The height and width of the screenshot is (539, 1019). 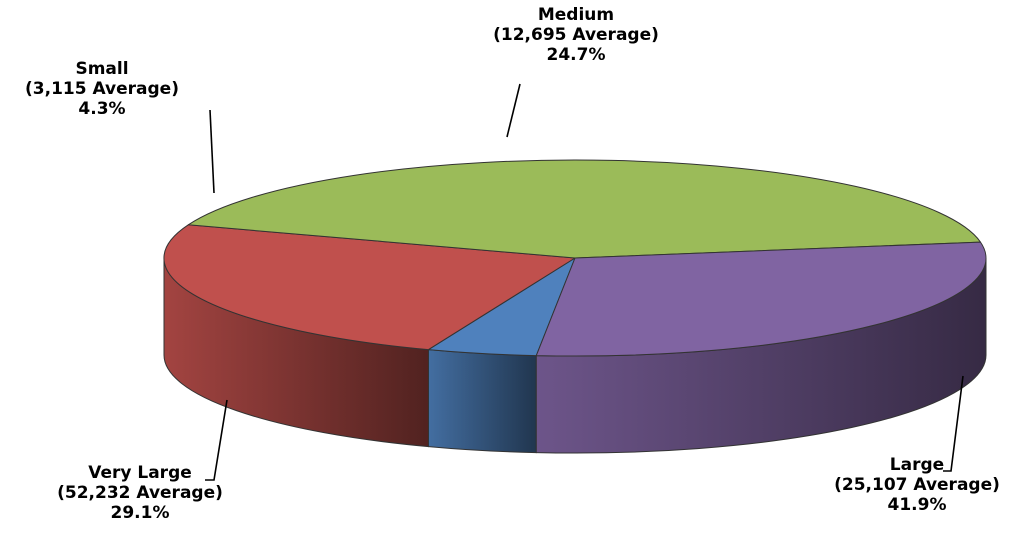 I want to click on label-small-average: (3,115 Average), so click(x=102, y=89).